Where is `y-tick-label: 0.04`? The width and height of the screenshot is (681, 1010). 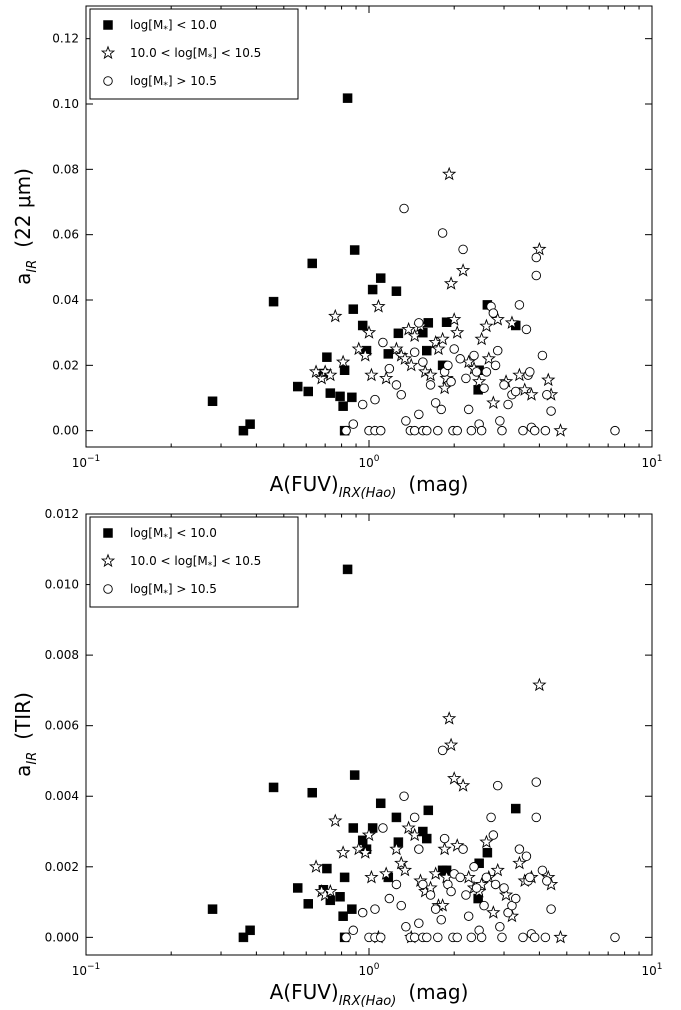 y-tick-label: 0.04 is located at coordinates (65, 300).